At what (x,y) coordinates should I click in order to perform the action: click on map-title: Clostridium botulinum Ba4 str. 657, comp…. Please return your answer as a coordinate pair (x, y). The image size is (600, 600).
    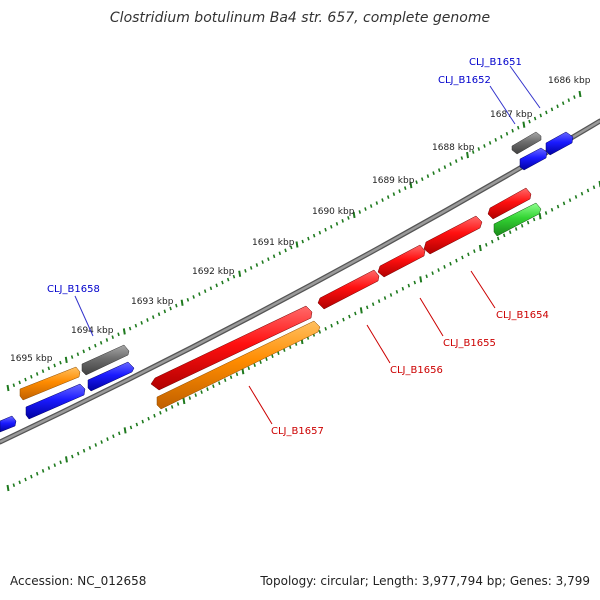
    Looking at the image, I should click on (300, 18).